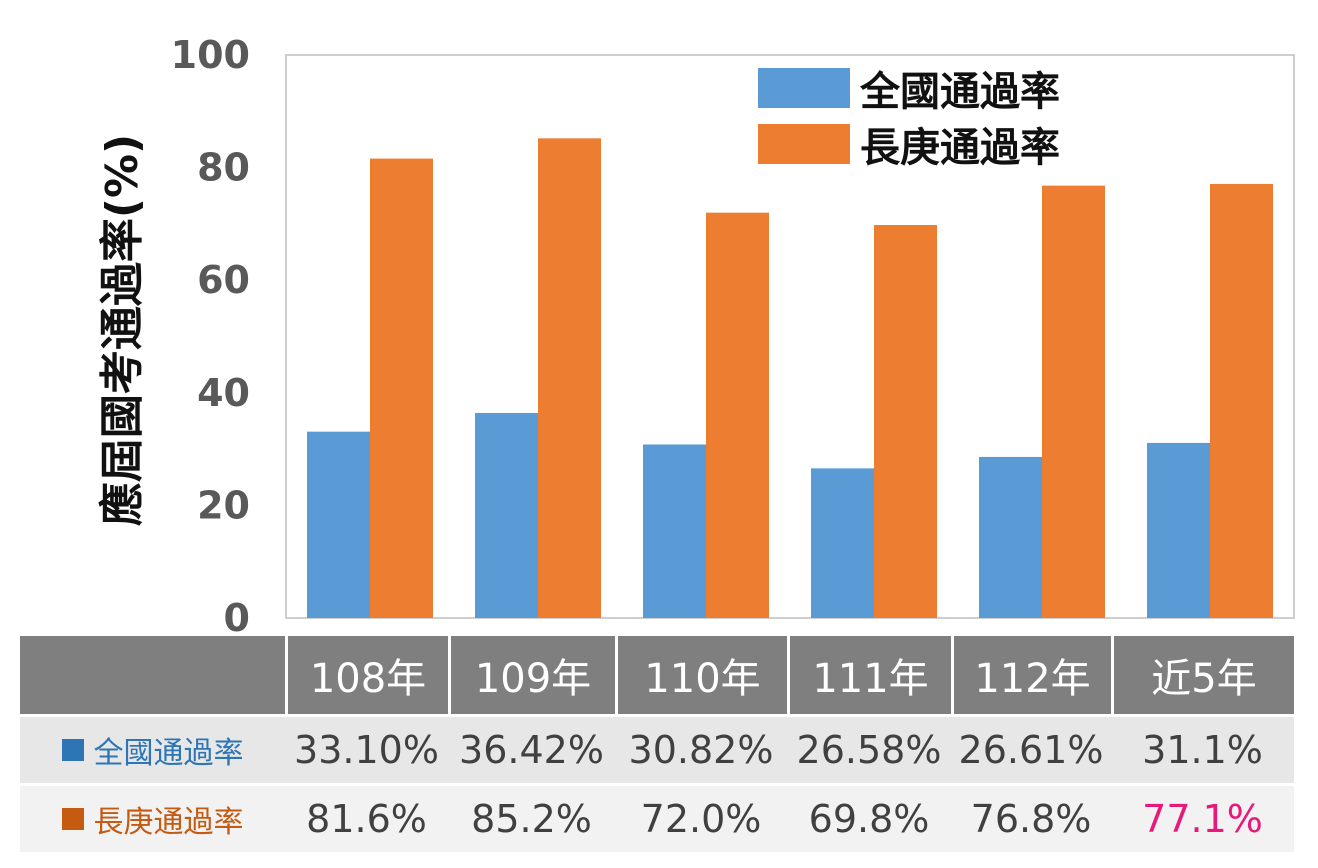  I want to click on table-header-row: 108年 109年 110年 111年 112年 近5年, so click(657, 675).